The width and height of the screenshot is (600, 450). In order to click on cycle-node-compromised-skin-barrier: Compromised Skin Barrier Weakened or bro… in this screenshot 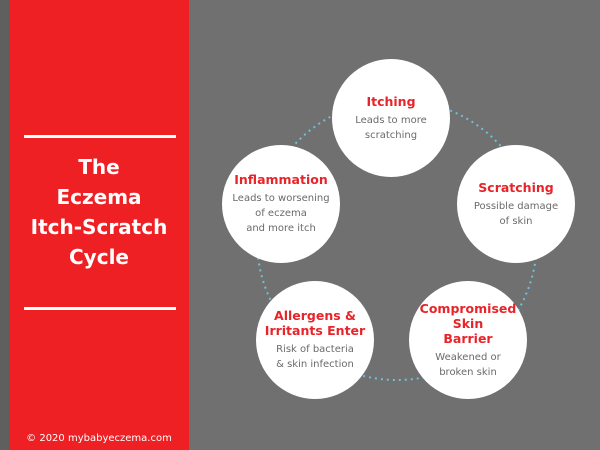, I will do `click(468, 340)`.